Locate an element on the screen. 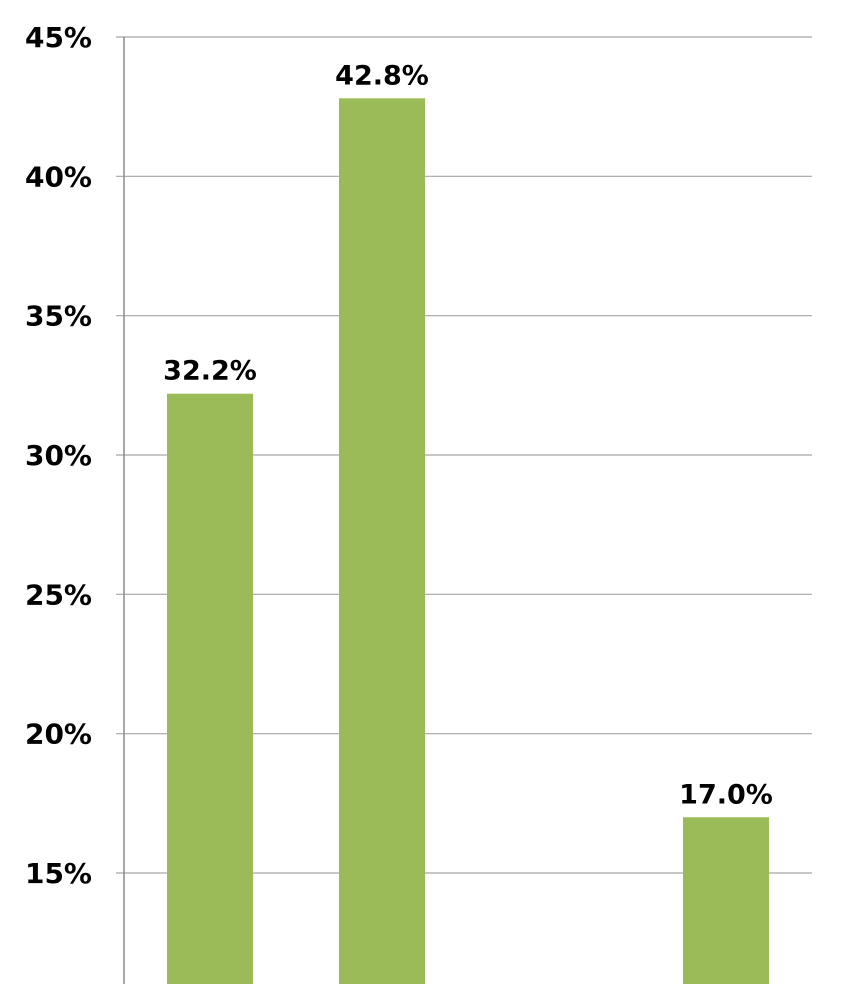 The image size is (854, 984). y-tick-label: 40% is located at coordinates (58, 176).